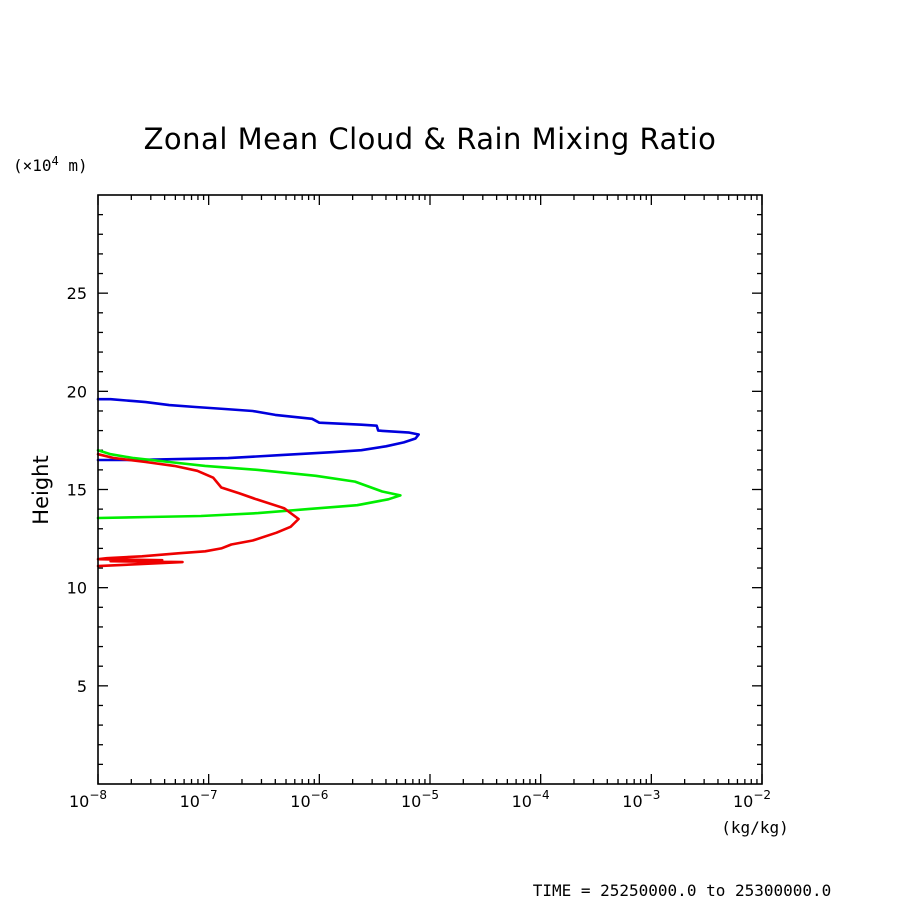 This screenshot has width=904, height=904. What do you see at coordinates (641, 799) in the screenshot?
I see `x-tick-label: 10⁻³` at bounding box center [641, 799].